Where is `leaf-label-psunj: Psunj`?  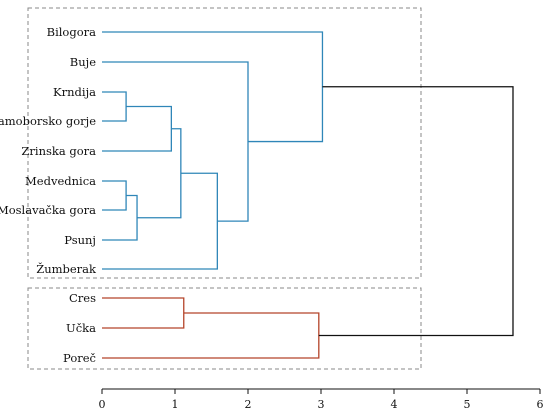 leaf-label-psunj: Psunj is located at coordinates (80, 240).